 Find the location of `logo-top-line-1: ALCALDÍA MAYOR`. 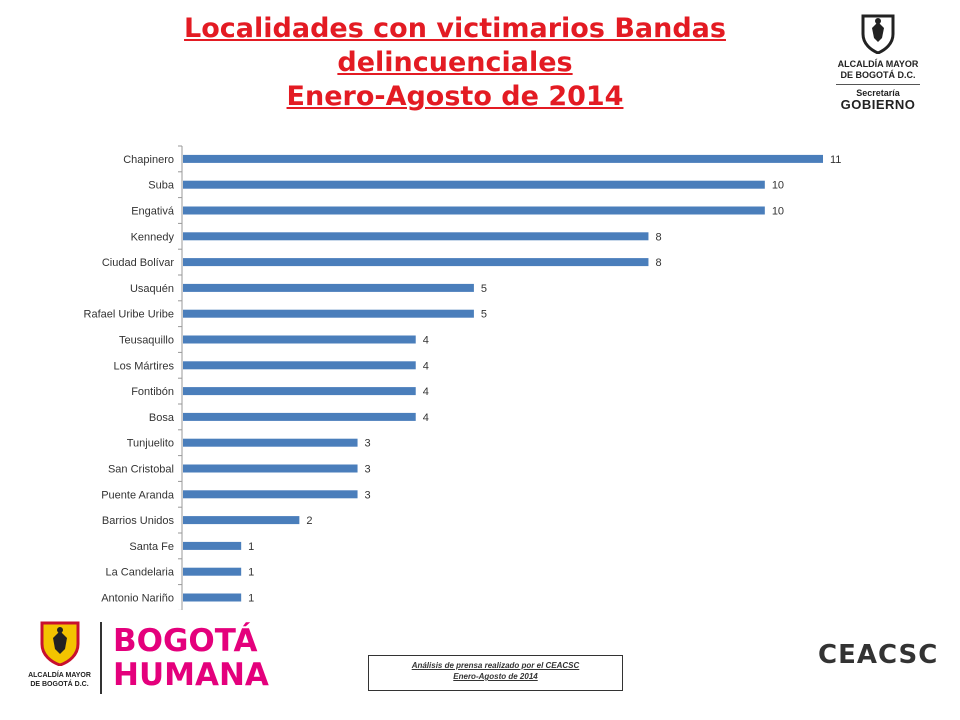

logo-top-line-1: ALCALDÍA MAYOR is located at coordinates (878, 64).